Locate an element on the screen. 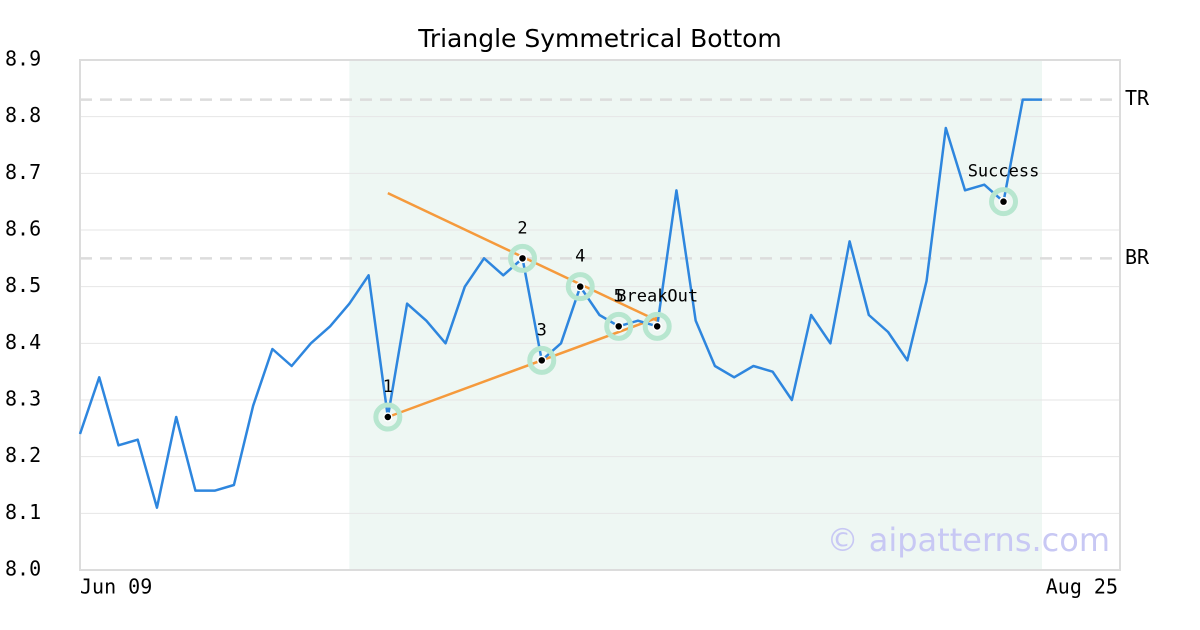  x-tick-label: Aug 25 is located at coordinates (1082, 587).